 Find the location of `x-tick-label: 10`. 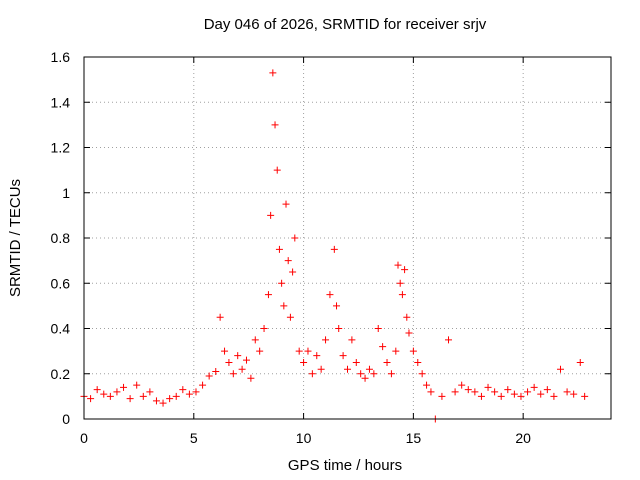

x-tick-label: 10 is located at coordinates (304, 438).